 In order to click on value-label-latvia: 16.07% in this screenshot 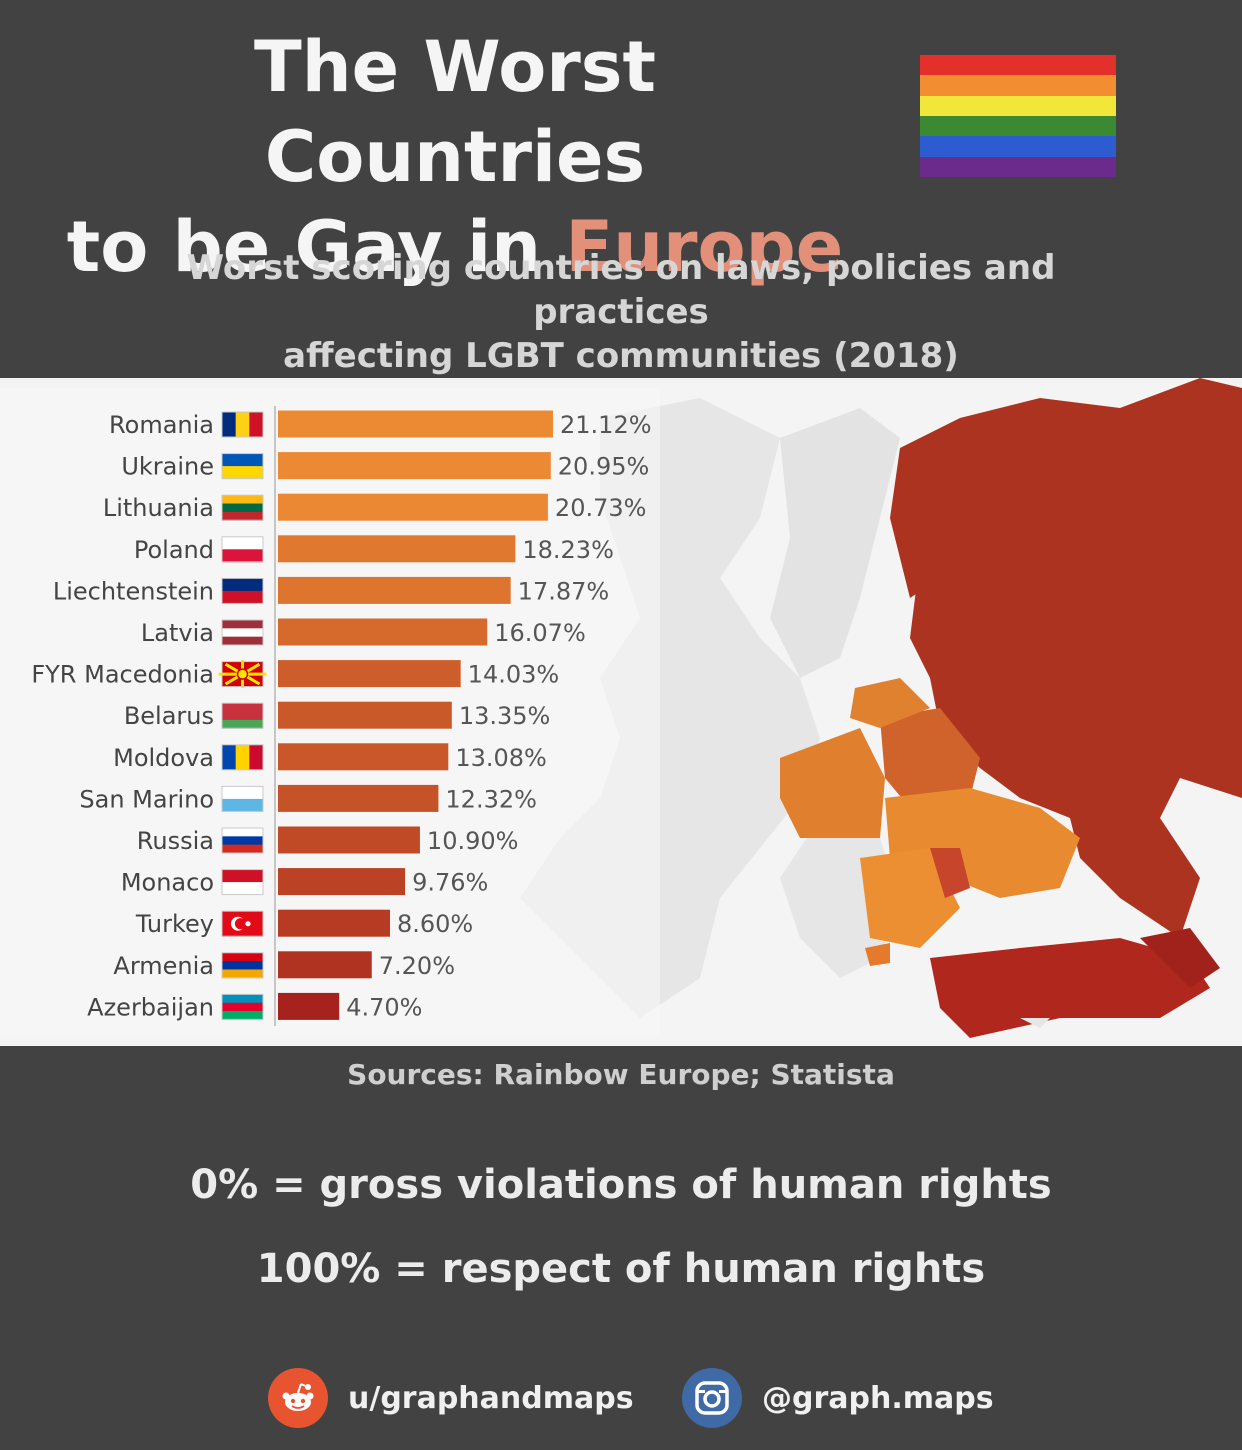, I will do `click(540, 633)`.